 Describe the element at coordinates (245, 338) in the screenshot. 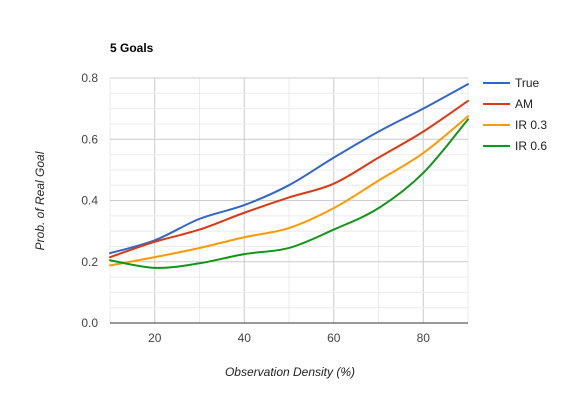

I see `x-tick-label: 40` at that location.